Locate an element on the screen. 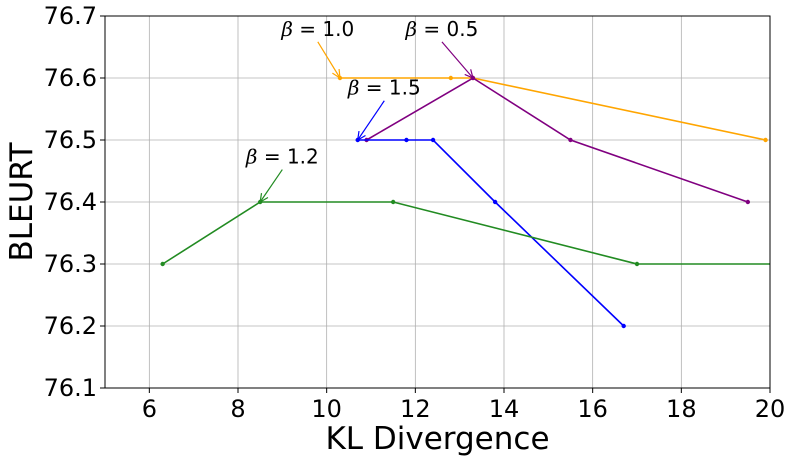 The height and width of the screenshot is (459, 793). annotation: β = 0.5 is located at coordinates (442, 48).